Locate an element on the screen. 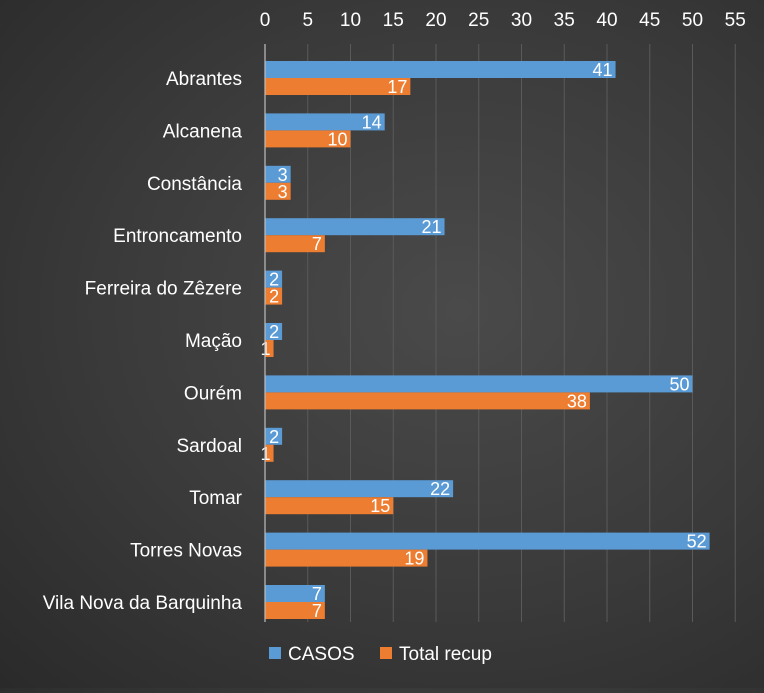 The height and width of the screenshot is (693, 764). data-label: 17 is located at coordinates (397, 87).